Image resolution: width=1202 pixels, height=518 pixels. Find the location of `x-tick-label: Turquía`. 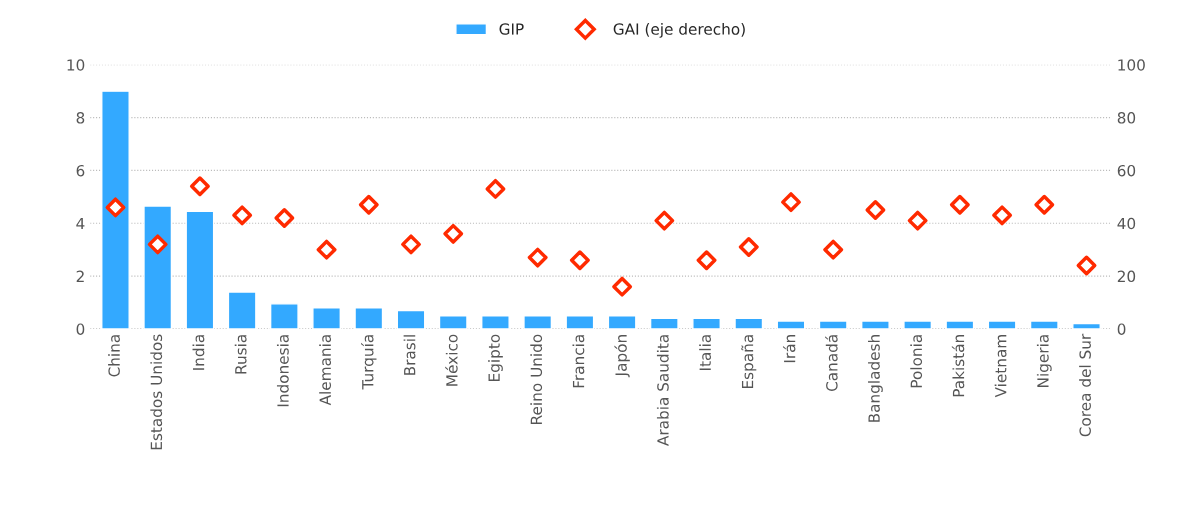

x-tick-label: Turquía is located at coordinates (369, 362).